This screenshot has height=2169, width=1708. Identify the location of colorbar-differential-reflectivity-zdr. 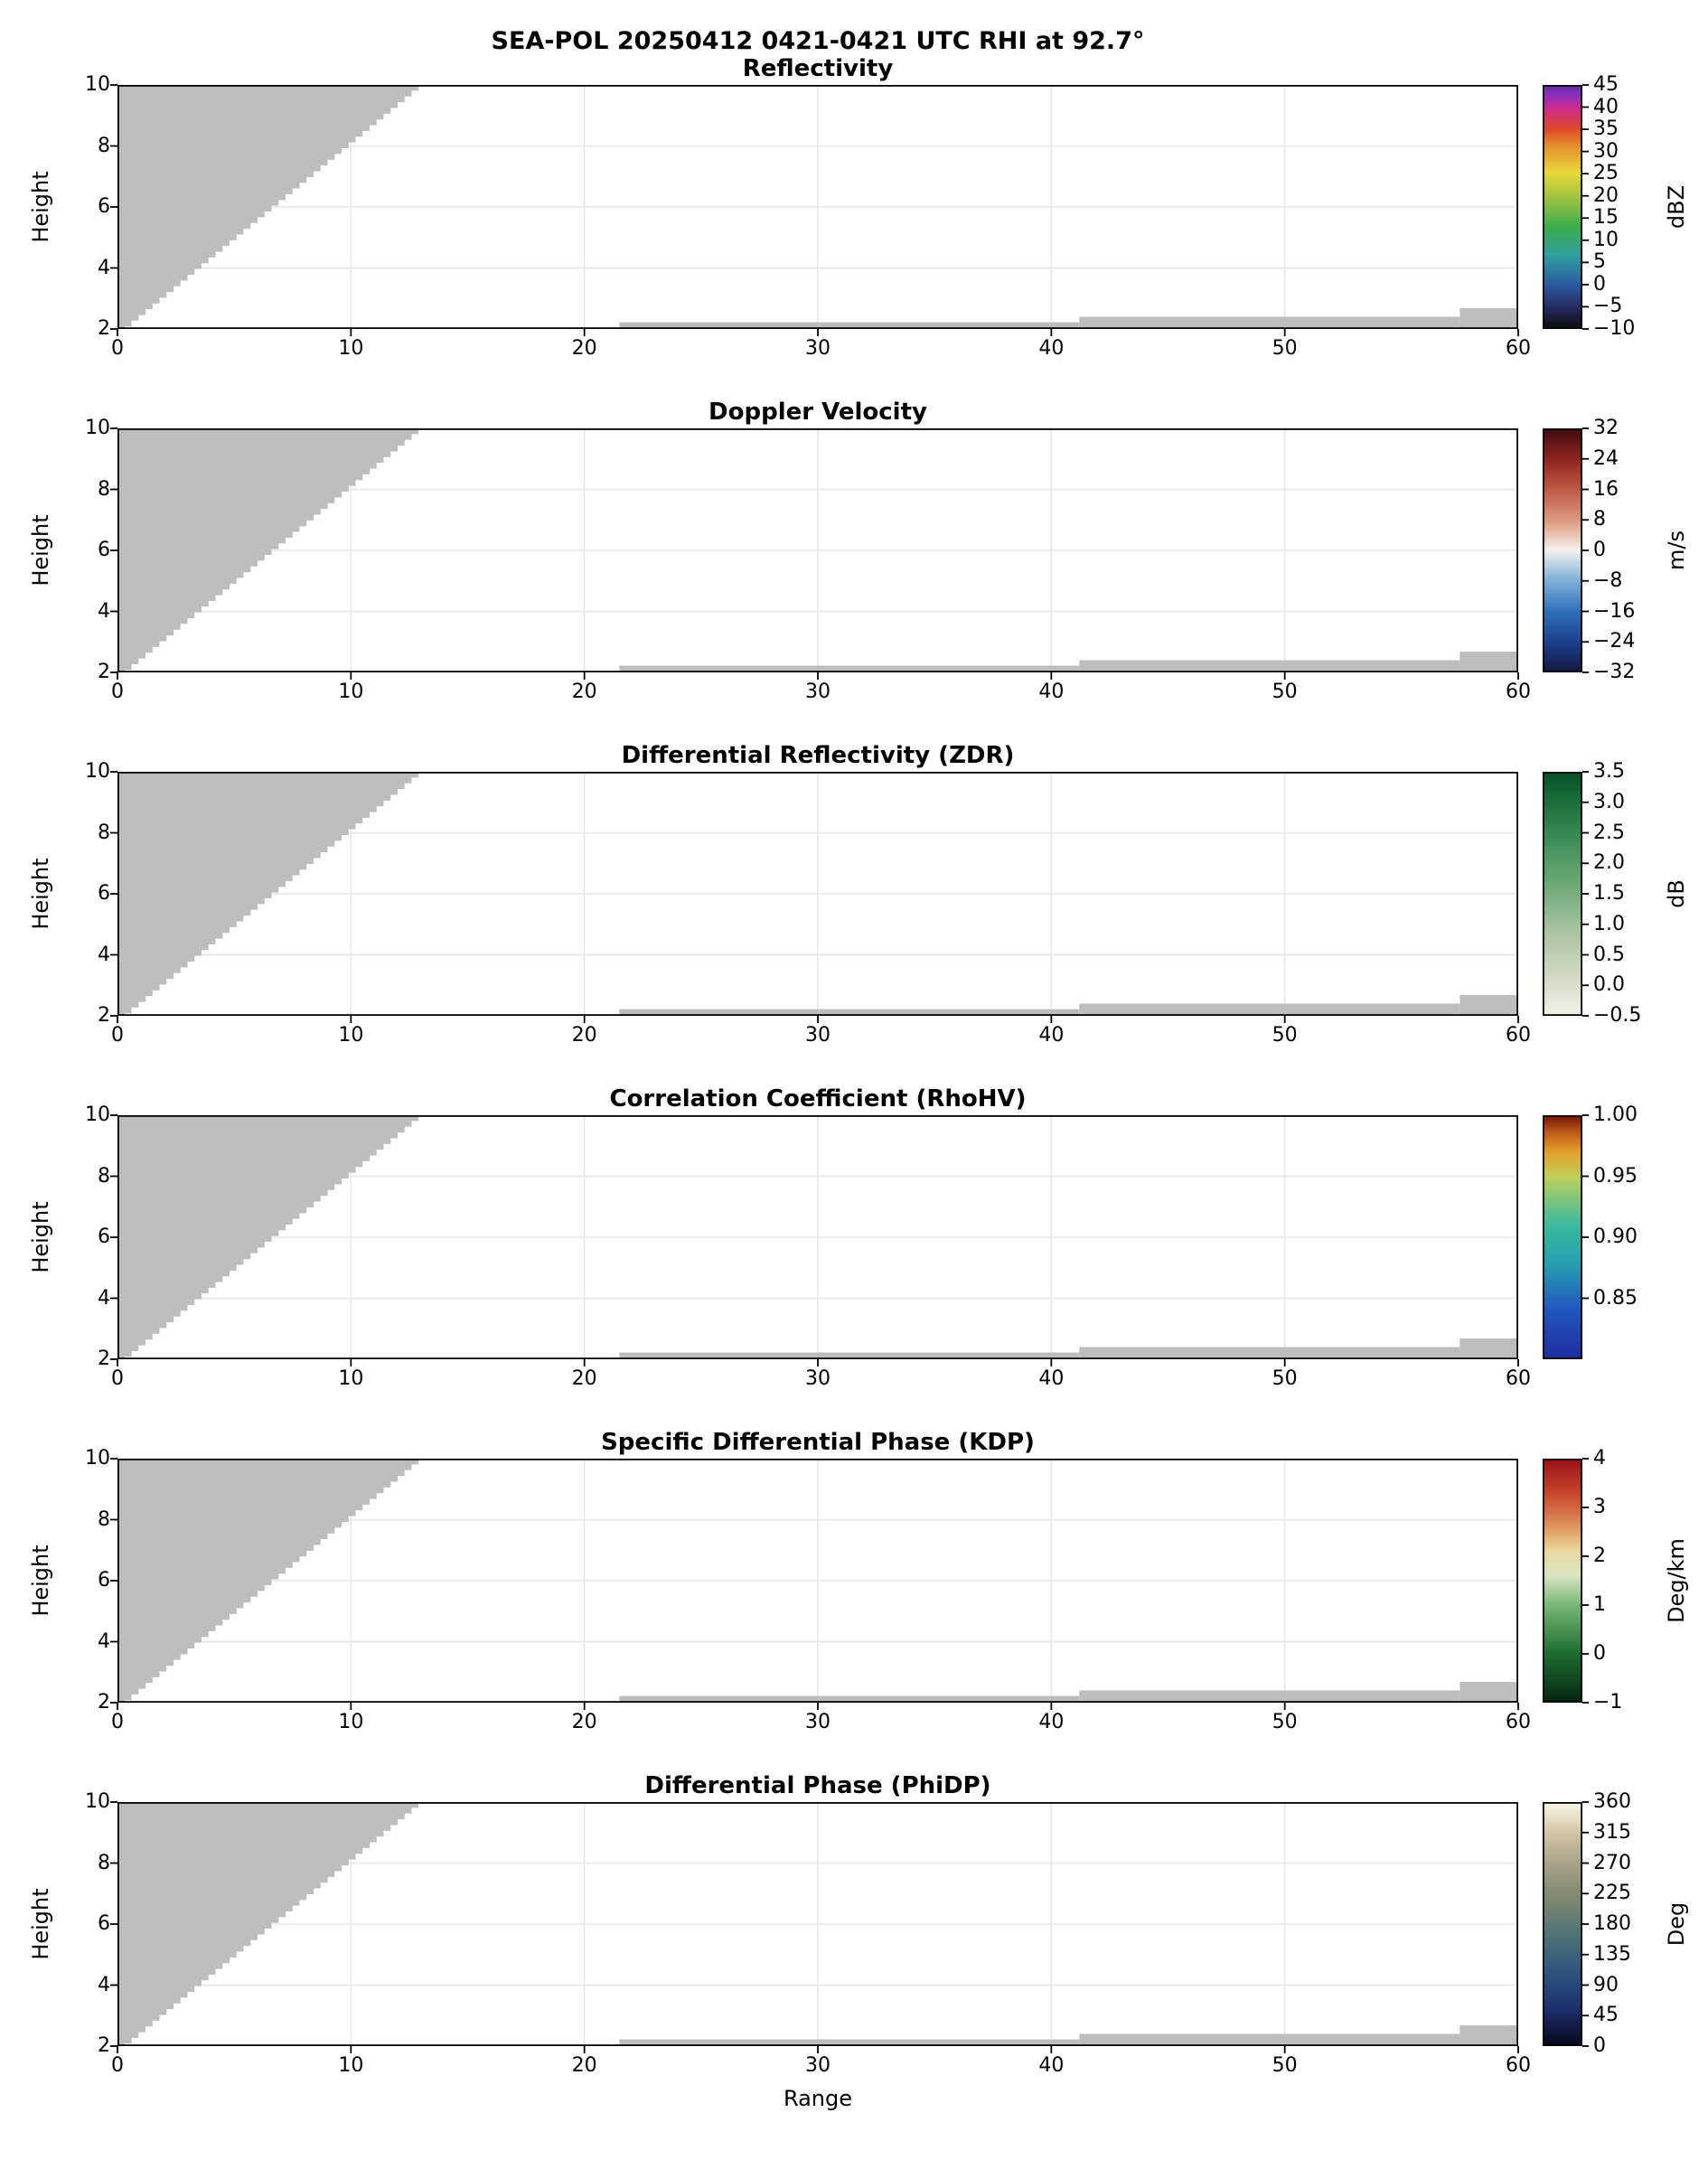
(1565, 894).